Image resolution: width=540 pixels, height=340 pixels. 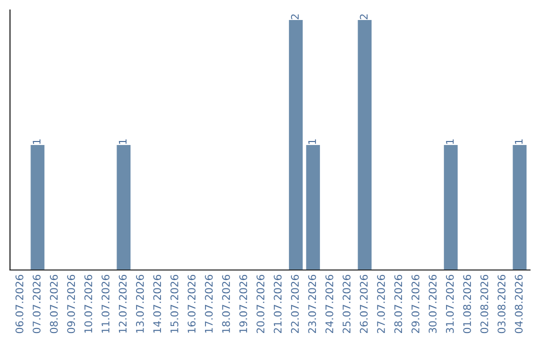 What do you see at coordinates (19, 304) in the screenshot?
I see `x-tick-label: 06.07.2026` at bounding box center [19, 304].